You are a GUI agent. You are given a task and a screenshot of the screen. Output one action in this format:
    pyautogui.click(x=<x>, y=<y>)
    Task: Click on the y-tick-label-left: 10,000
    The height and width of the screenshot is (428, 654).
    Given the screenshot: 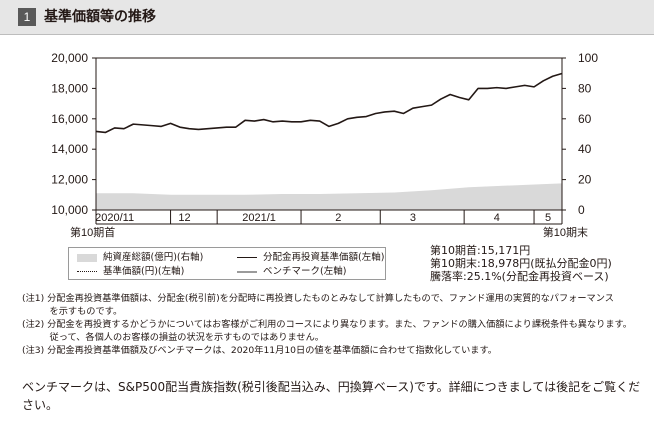 What is the action you would take?
    pyautogui.click(x=69, y=210)
    